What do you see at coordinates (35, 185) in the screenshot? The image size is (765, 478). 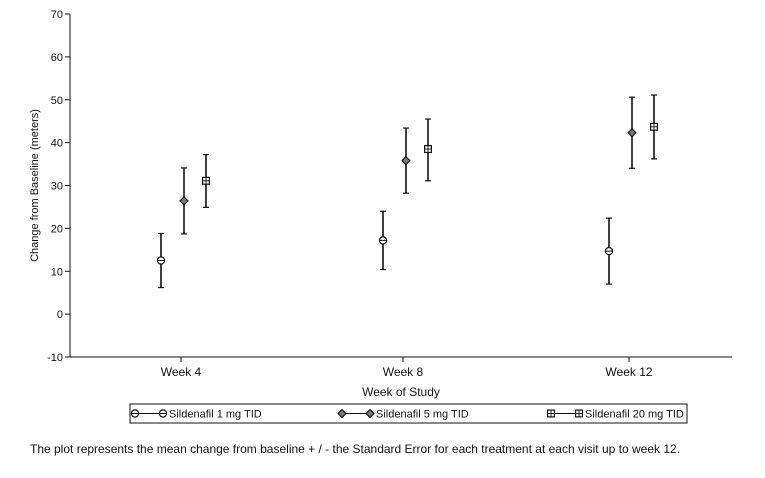 I see `y-axis-title: Change from Baseline (meters)` at bounding box center [35, 185].